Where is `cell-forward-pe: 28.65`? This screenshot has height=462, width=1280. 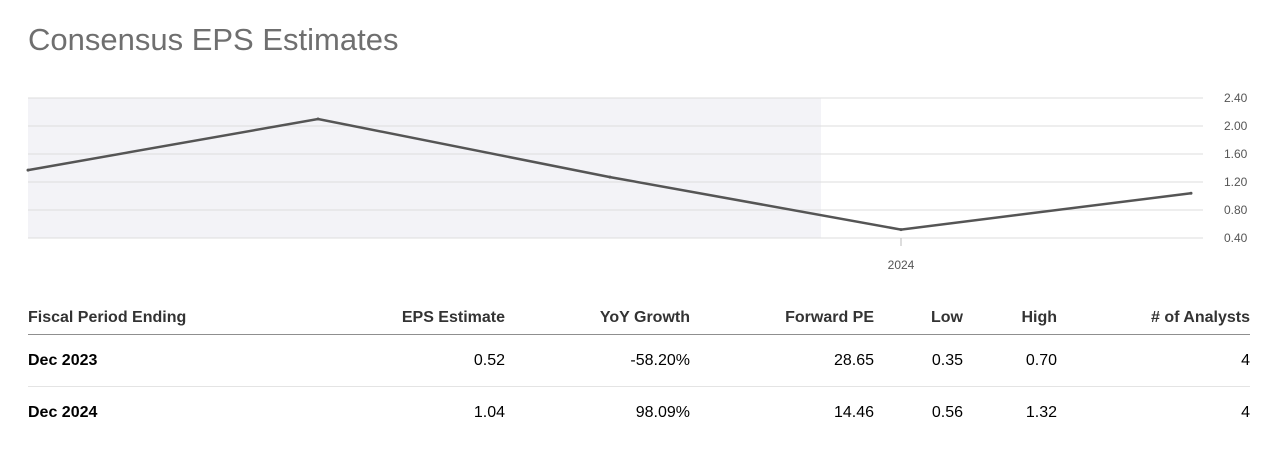 cell-forward-pe: 28.65 is located at coordinates (853, 360).